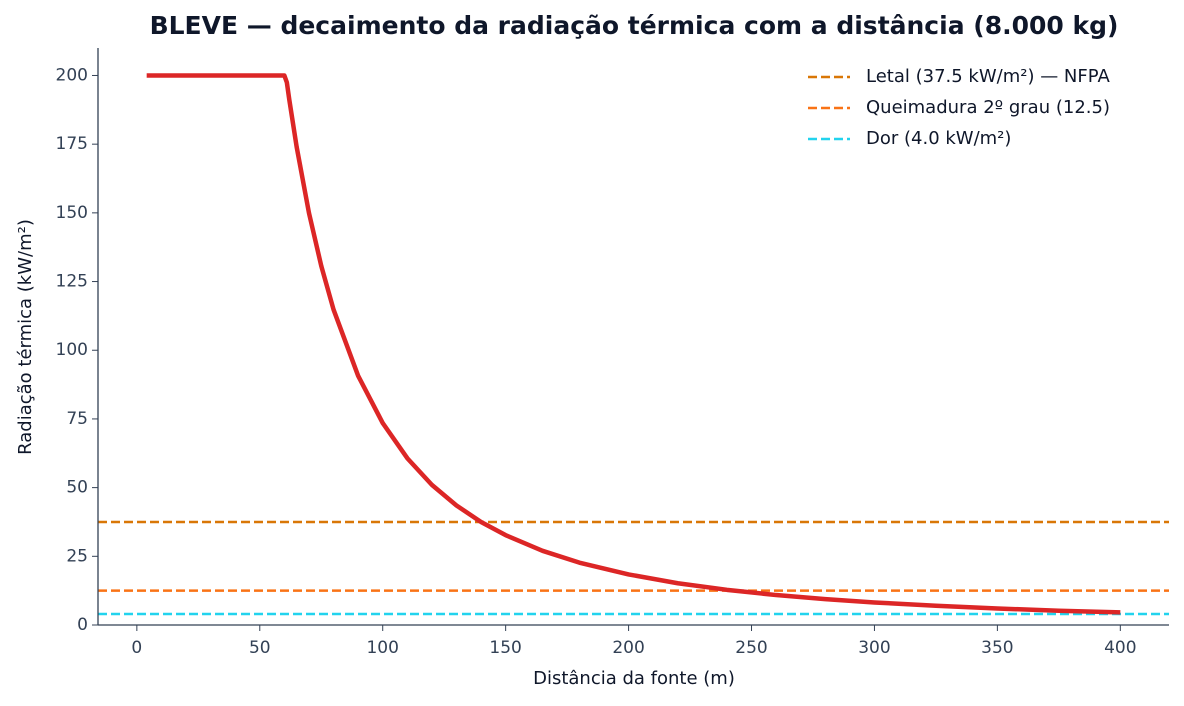 Image resolution: width=1184 pixels, height=706 pixels. Describe the element at coordinates (751, 648) in the screenshot. I see `x-tick-label: 250` at that location.